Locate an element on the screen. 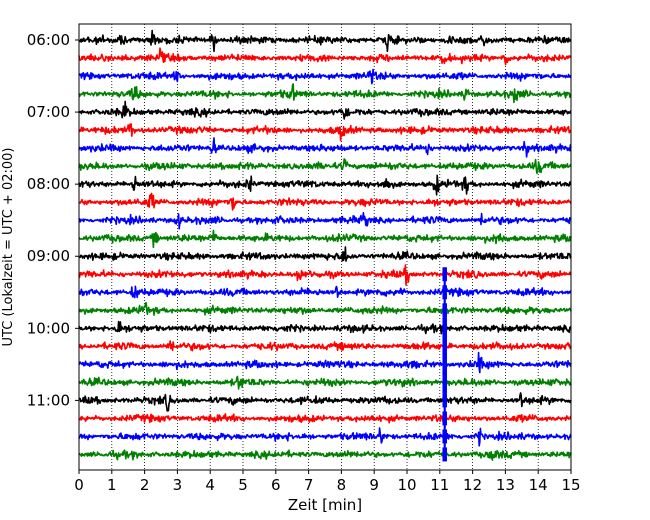 This screenshot has height=520, width=650. x-tick-label: 4 is located at coordinates (210, 485).